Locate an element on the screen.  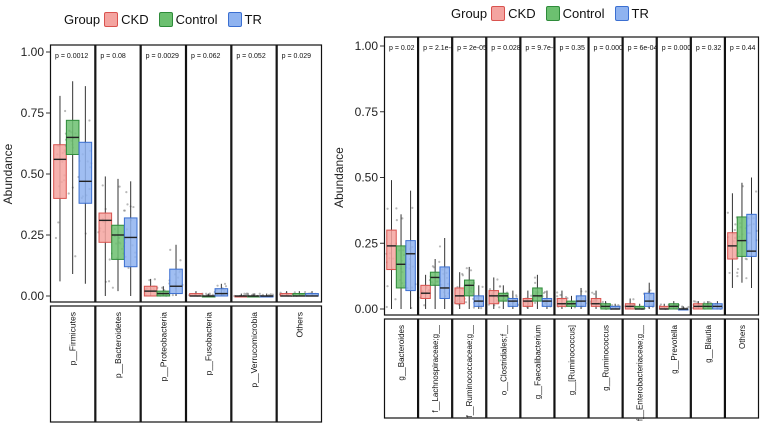
category-label: g__Prevotella is located at coordinates (674, 348).